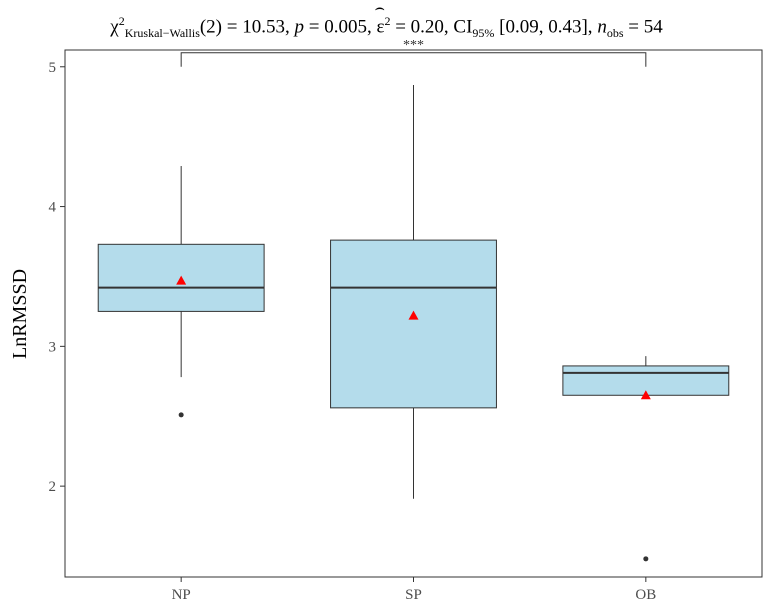 The height and width of the screenshot is (615, 773). Describe the element at coordinates (114, 27) in the screenshot. I see `chi-symbol: χ` at that location.